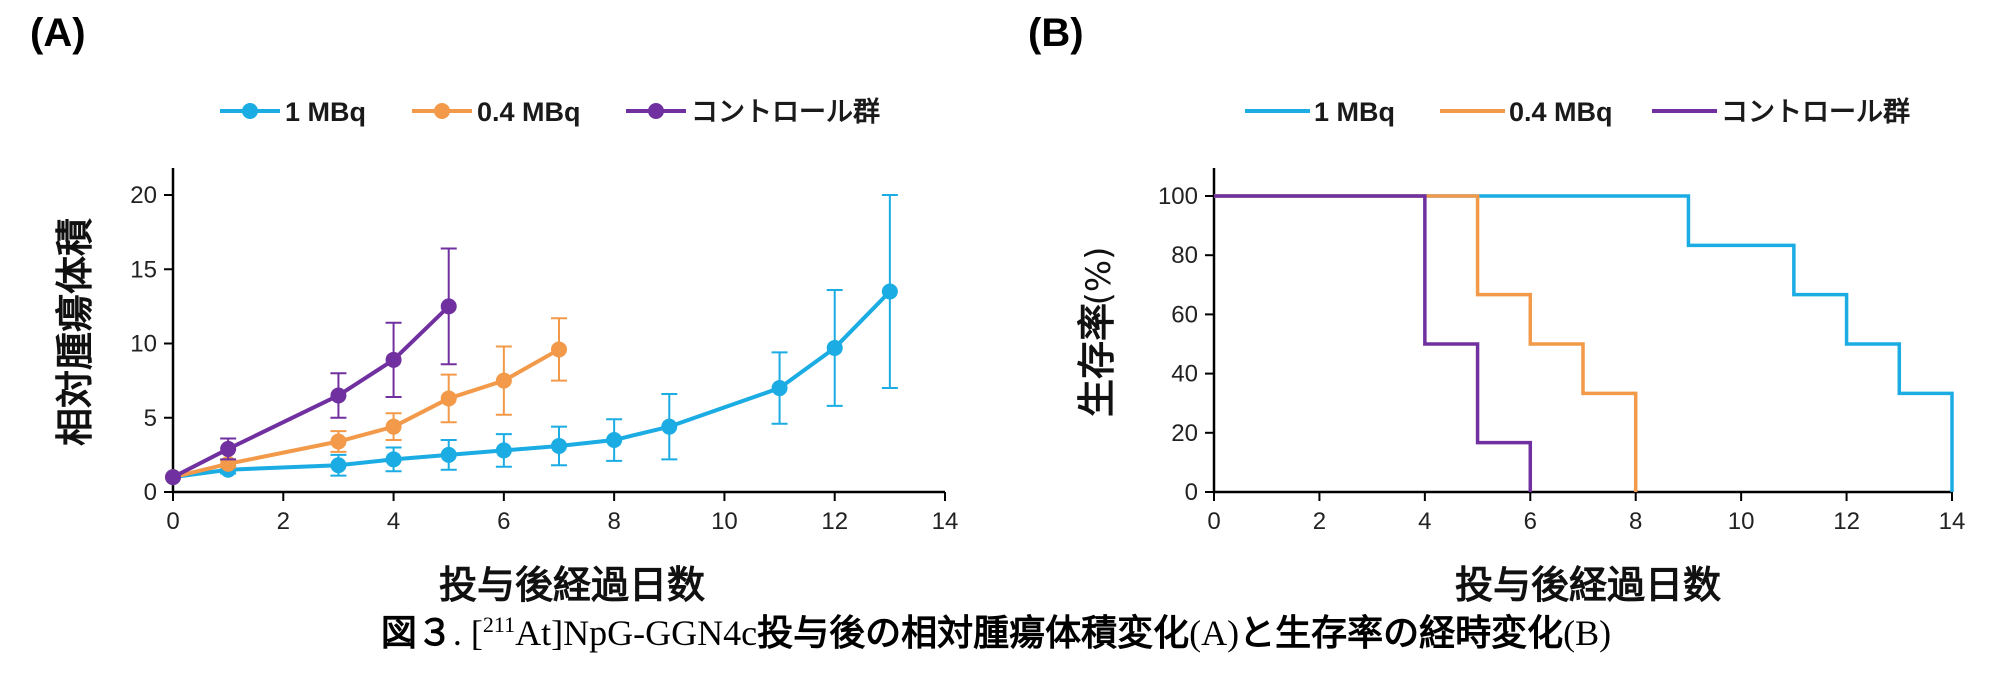 This screenshot has height=692, width=1992. What do you see at coordinates (1952, 521) in the screenshot?
I see `x-tick-label-b: 14` at bounding box center [1952, 521].